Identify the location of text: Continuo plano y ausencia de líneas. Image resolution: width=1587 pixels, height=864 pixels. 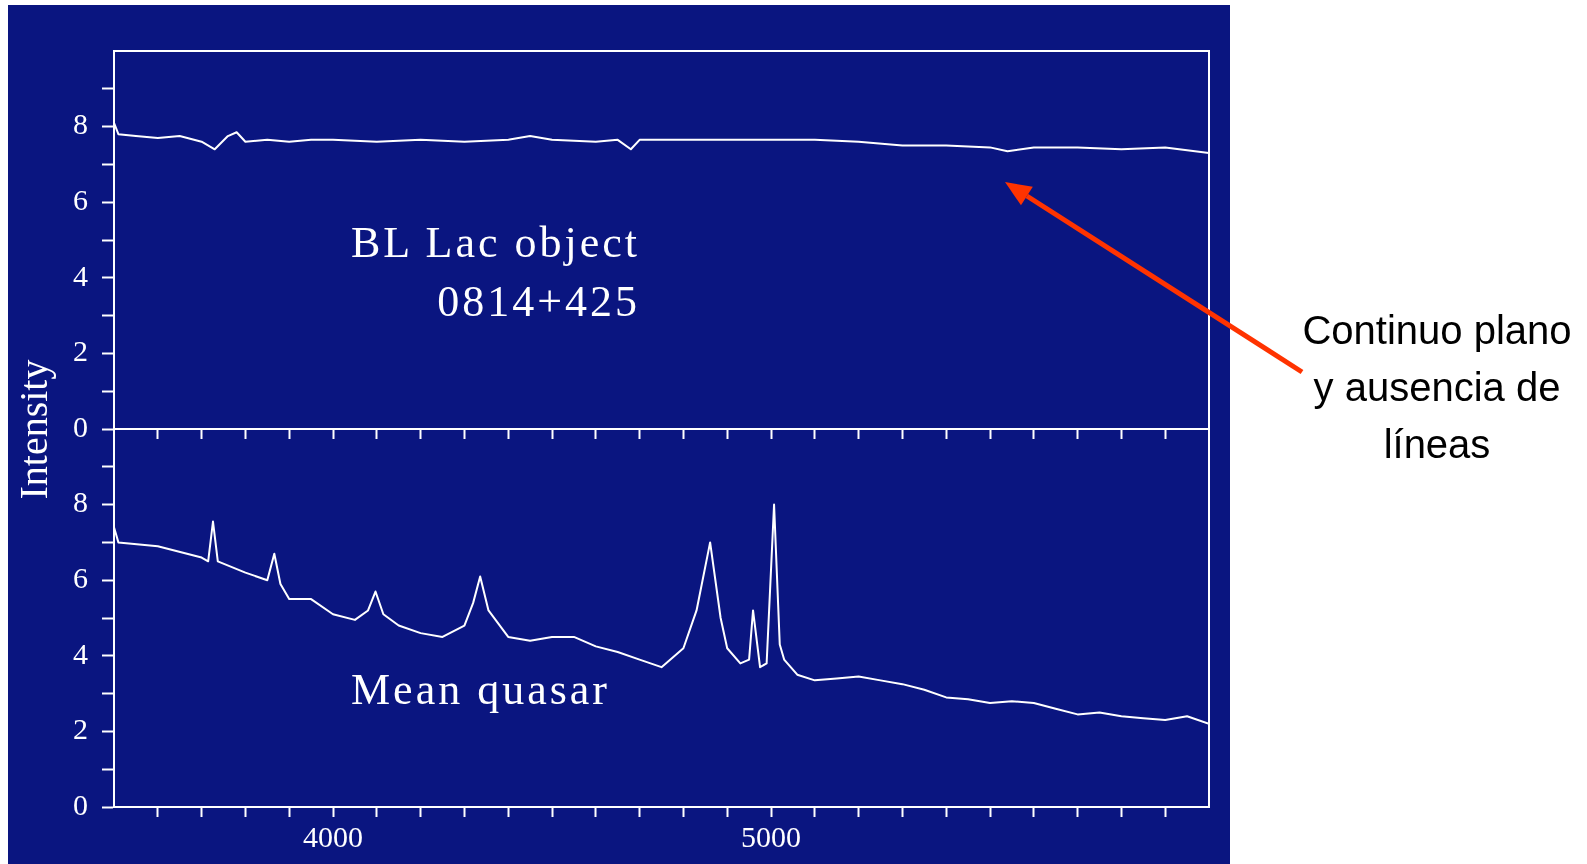
(1437, 387).